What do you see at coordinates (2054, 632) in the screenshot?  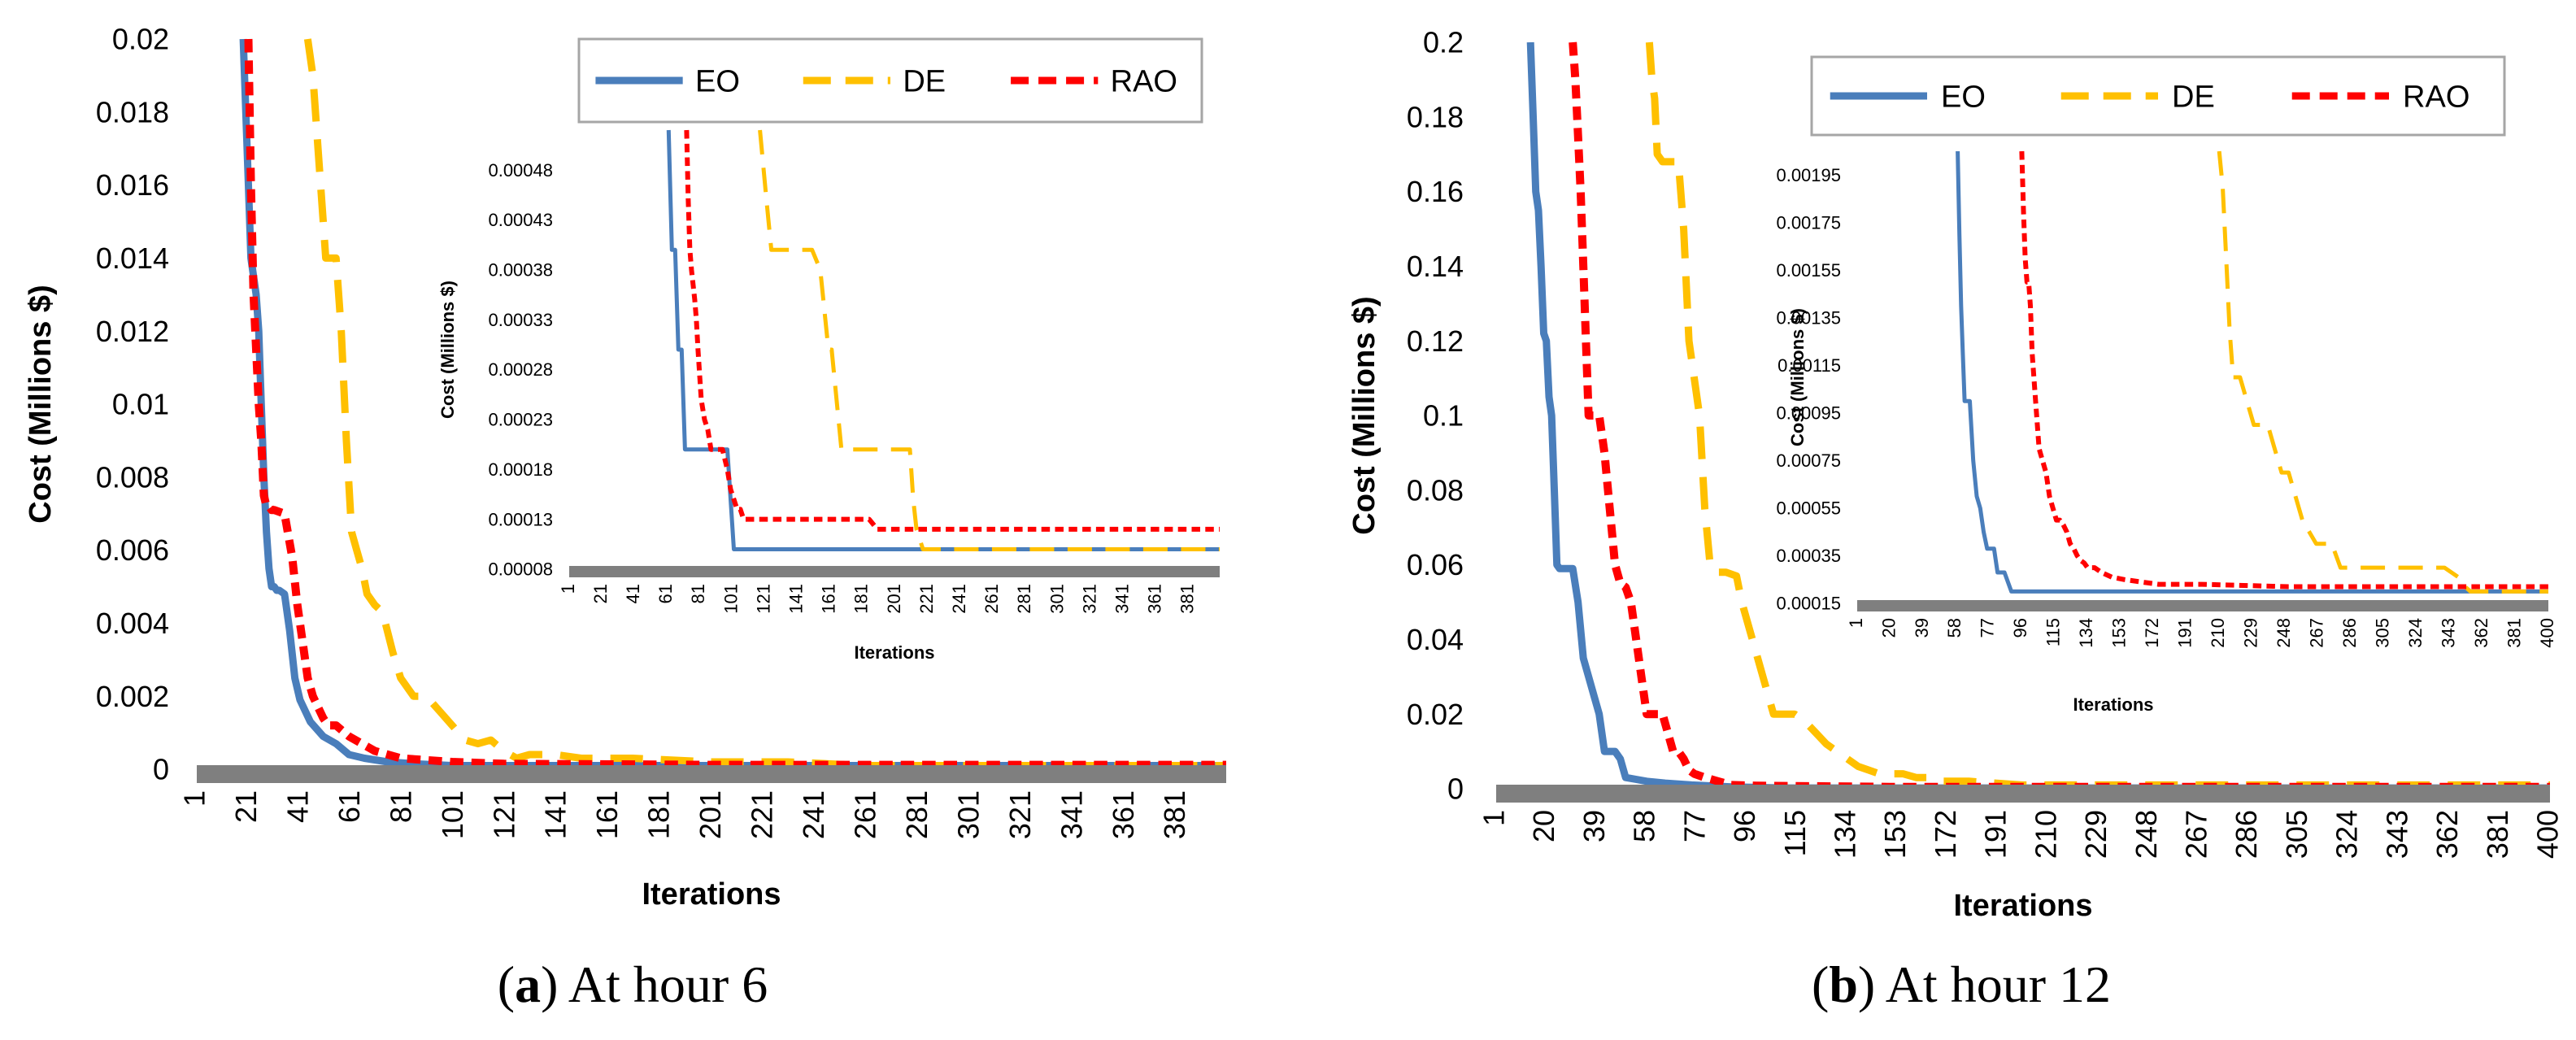 I see `x-tick-label: 115` at bounding box center [2054, 632].